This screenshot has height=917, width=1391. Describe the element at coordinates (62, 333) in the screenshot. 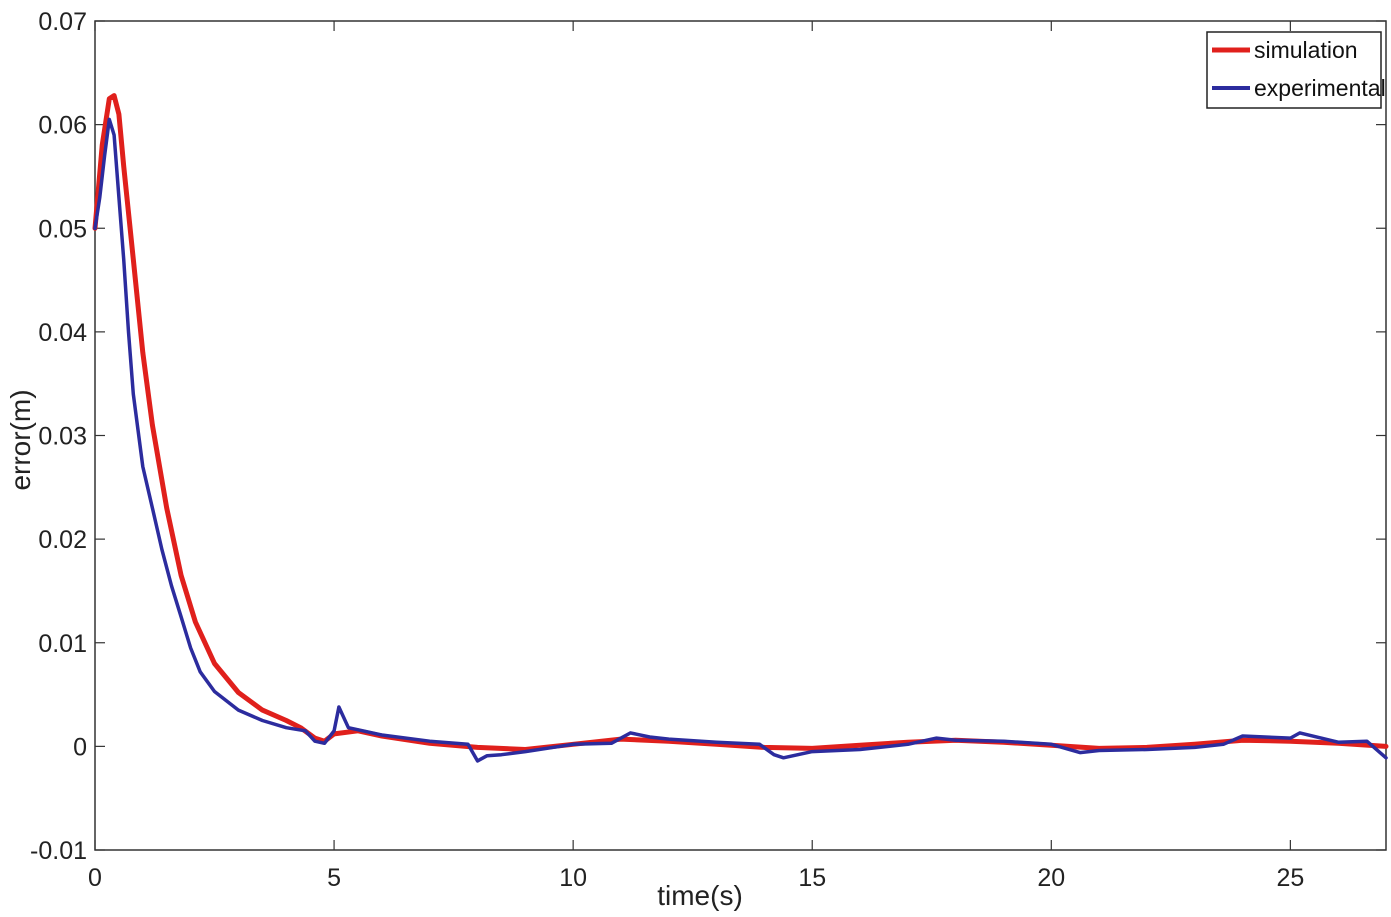

I see `y-tick-label: 0.04` at that location.